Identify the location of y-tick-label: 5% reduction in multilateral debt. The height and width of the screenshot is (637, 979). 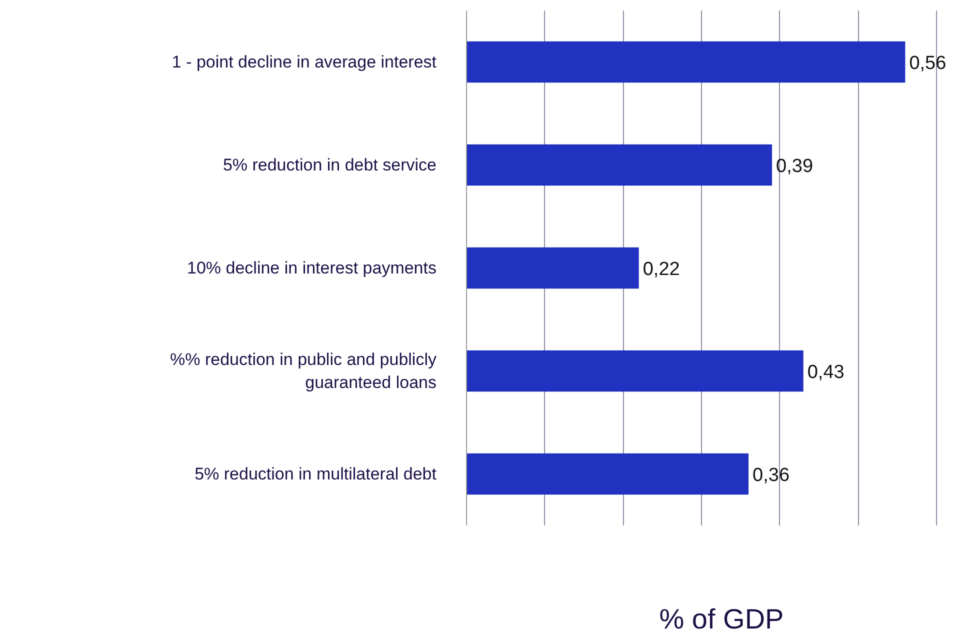
(315, 474).